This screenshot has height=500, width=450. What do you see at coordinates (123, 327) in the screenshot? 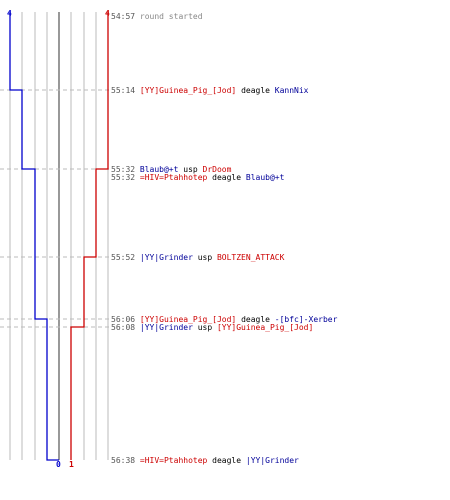
I see `event-time: 56:08` at bounding box center [123, 327].